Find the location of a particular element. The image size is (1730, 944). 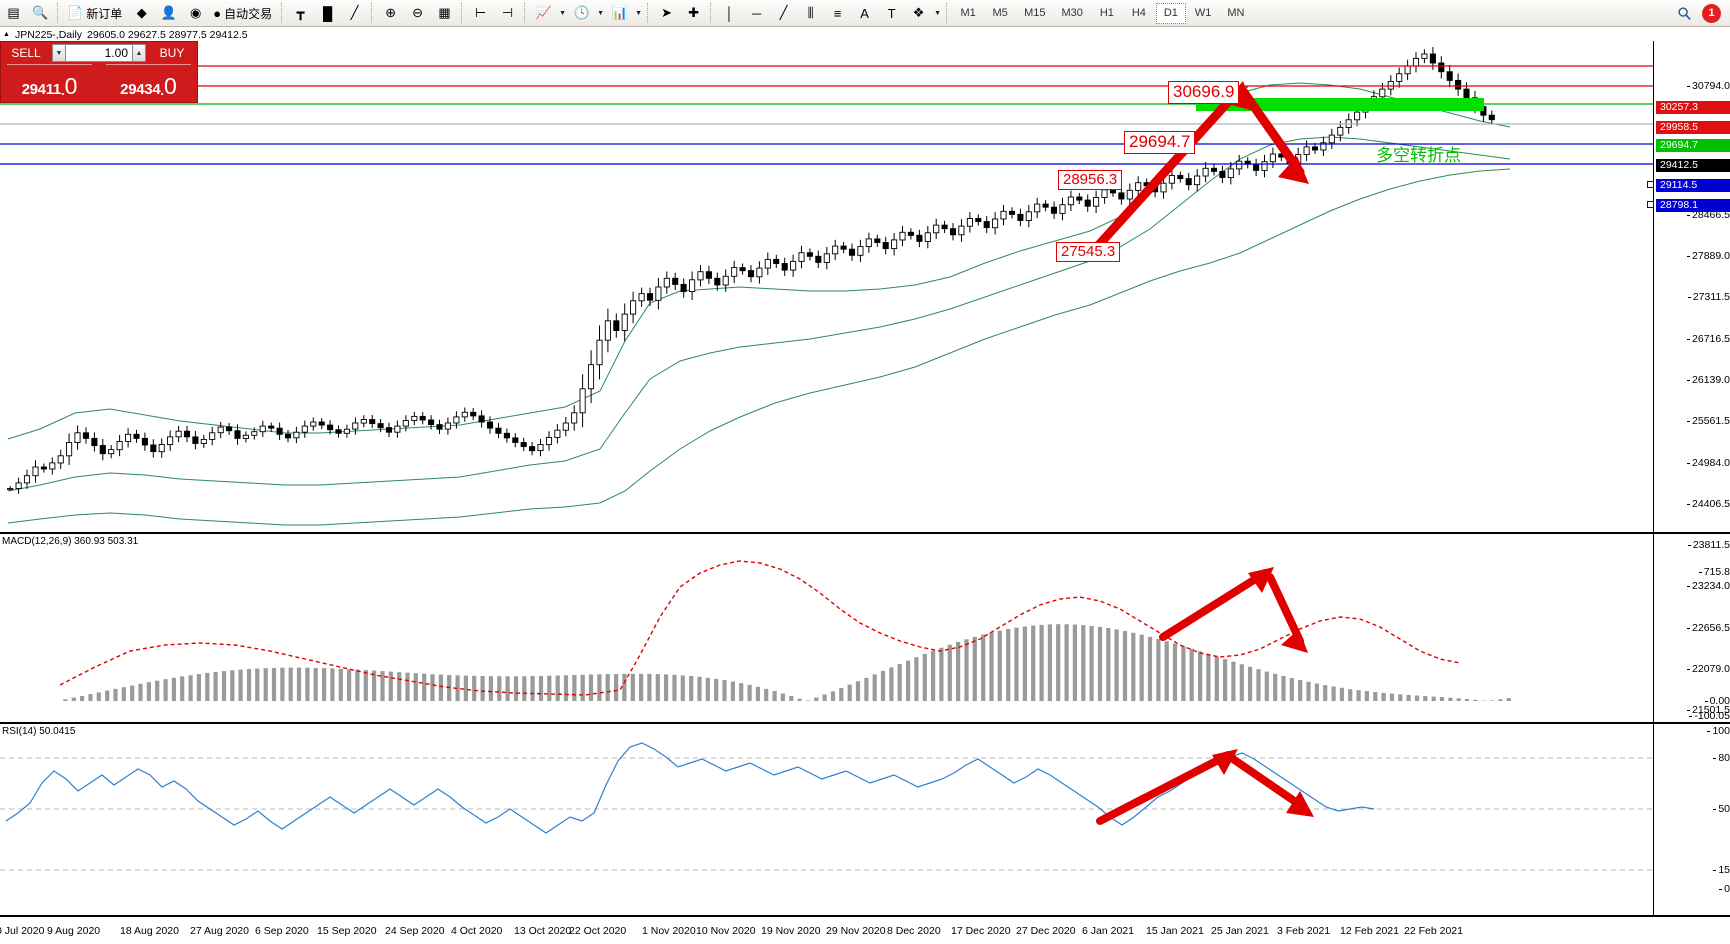

new-chart-icon: ▤ is located at coordinates (13, 13).